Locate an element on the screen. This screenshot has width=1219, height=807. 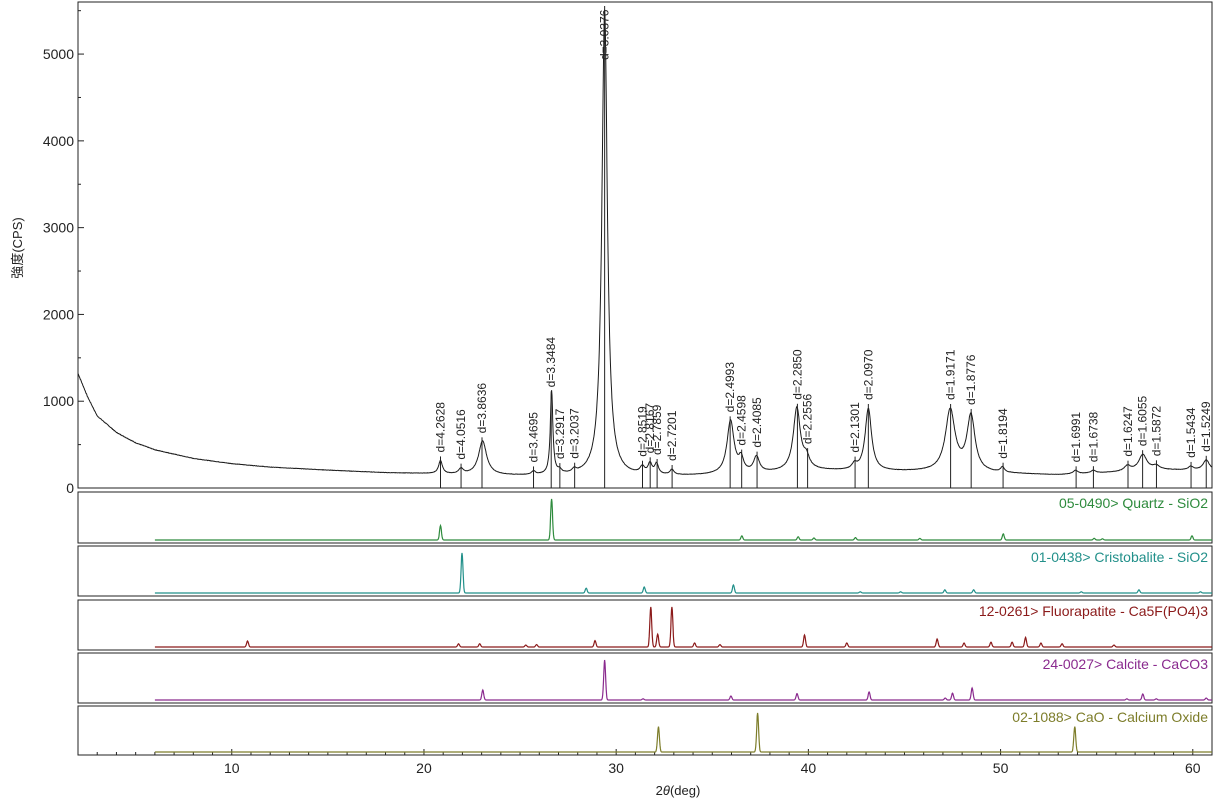
d-spacing-label: d=3.4695 is located at coordinates (534, 437).